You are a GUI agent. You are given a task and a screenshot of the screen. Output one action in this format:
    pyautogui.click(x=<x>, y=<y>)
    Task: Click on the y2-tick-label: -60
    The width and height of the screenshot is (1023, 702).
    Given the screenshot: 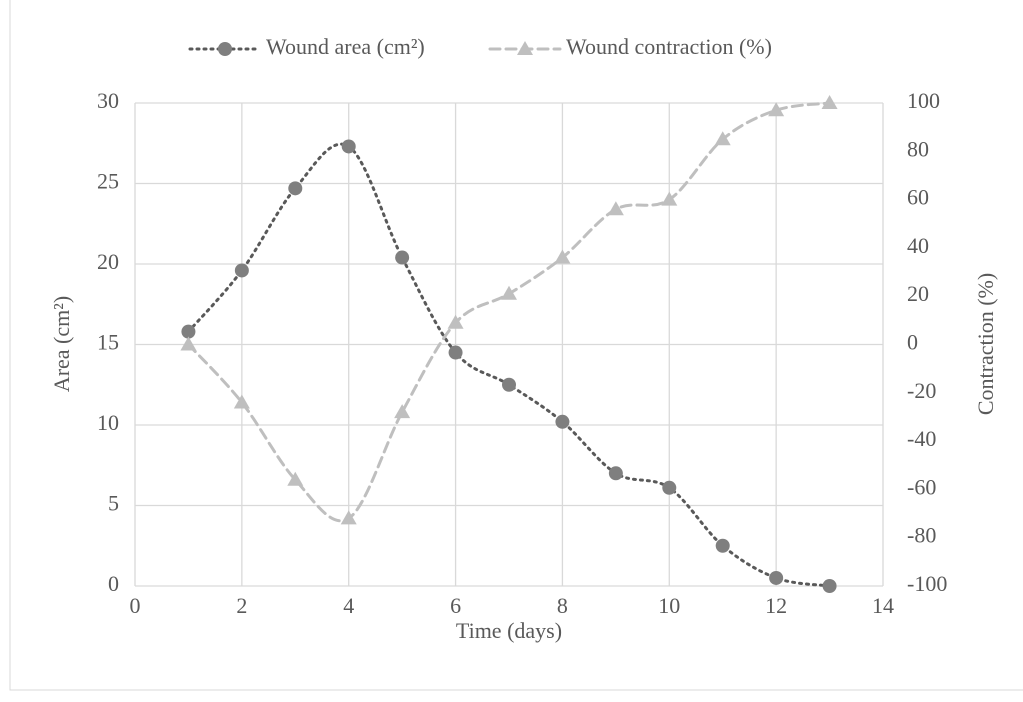 What is the action you would take?
    pyautogui.click(x=921, y=486)
    